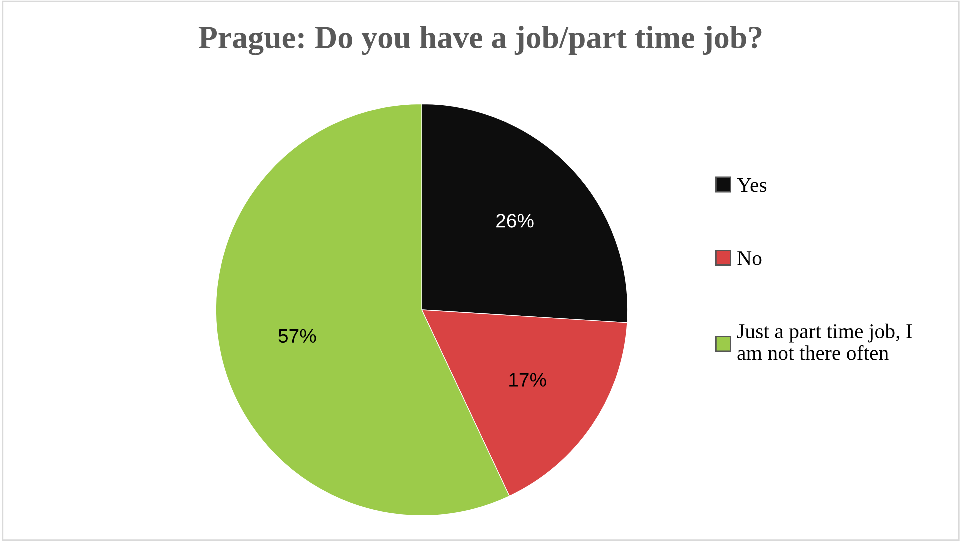 This screenshot has height=542, width=962. Describe the element at coordinates (297, 336) in the screenshot. I see `data-label: 57%` at that location.